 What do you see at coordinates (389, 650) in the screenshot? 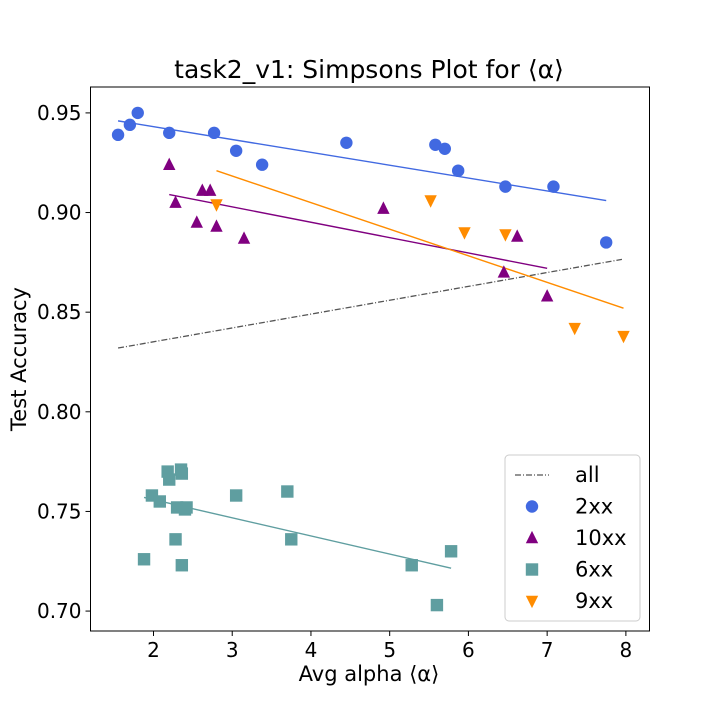
I see `x-tick-label: 5` at bounding box center [389, 650].